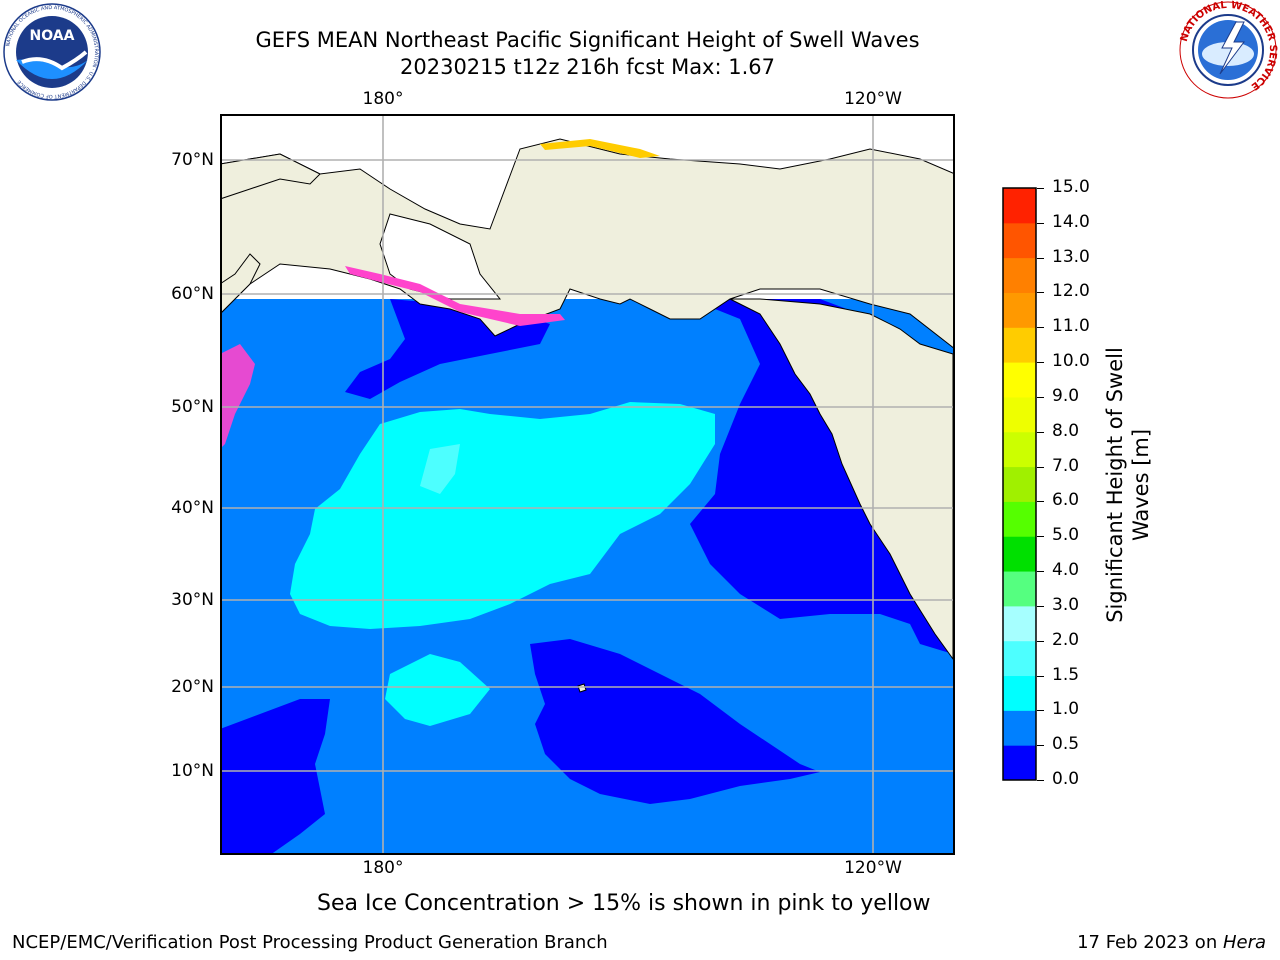 This screenshot has height=960, width=1280. I want to click on colorbar-label-line1: Significant Height of Swell, so click(1115, 485).